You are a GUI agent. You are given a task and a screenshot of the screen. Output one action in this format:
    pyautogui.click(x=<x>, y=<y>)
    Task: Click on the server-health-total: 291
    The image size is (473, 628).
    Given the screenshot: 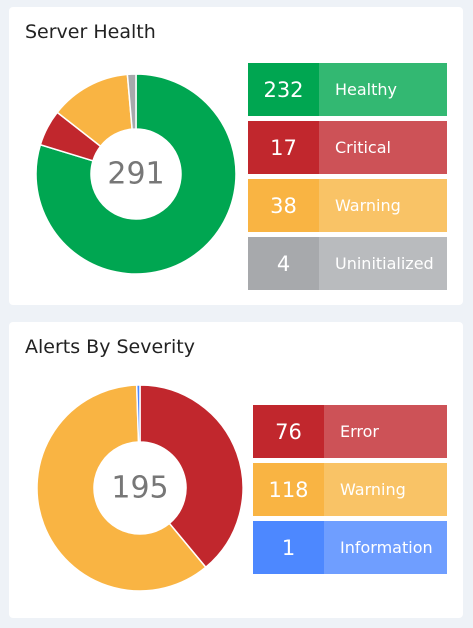 What is the action you would take?
    pyautogui.click(x=135, y=174)
    